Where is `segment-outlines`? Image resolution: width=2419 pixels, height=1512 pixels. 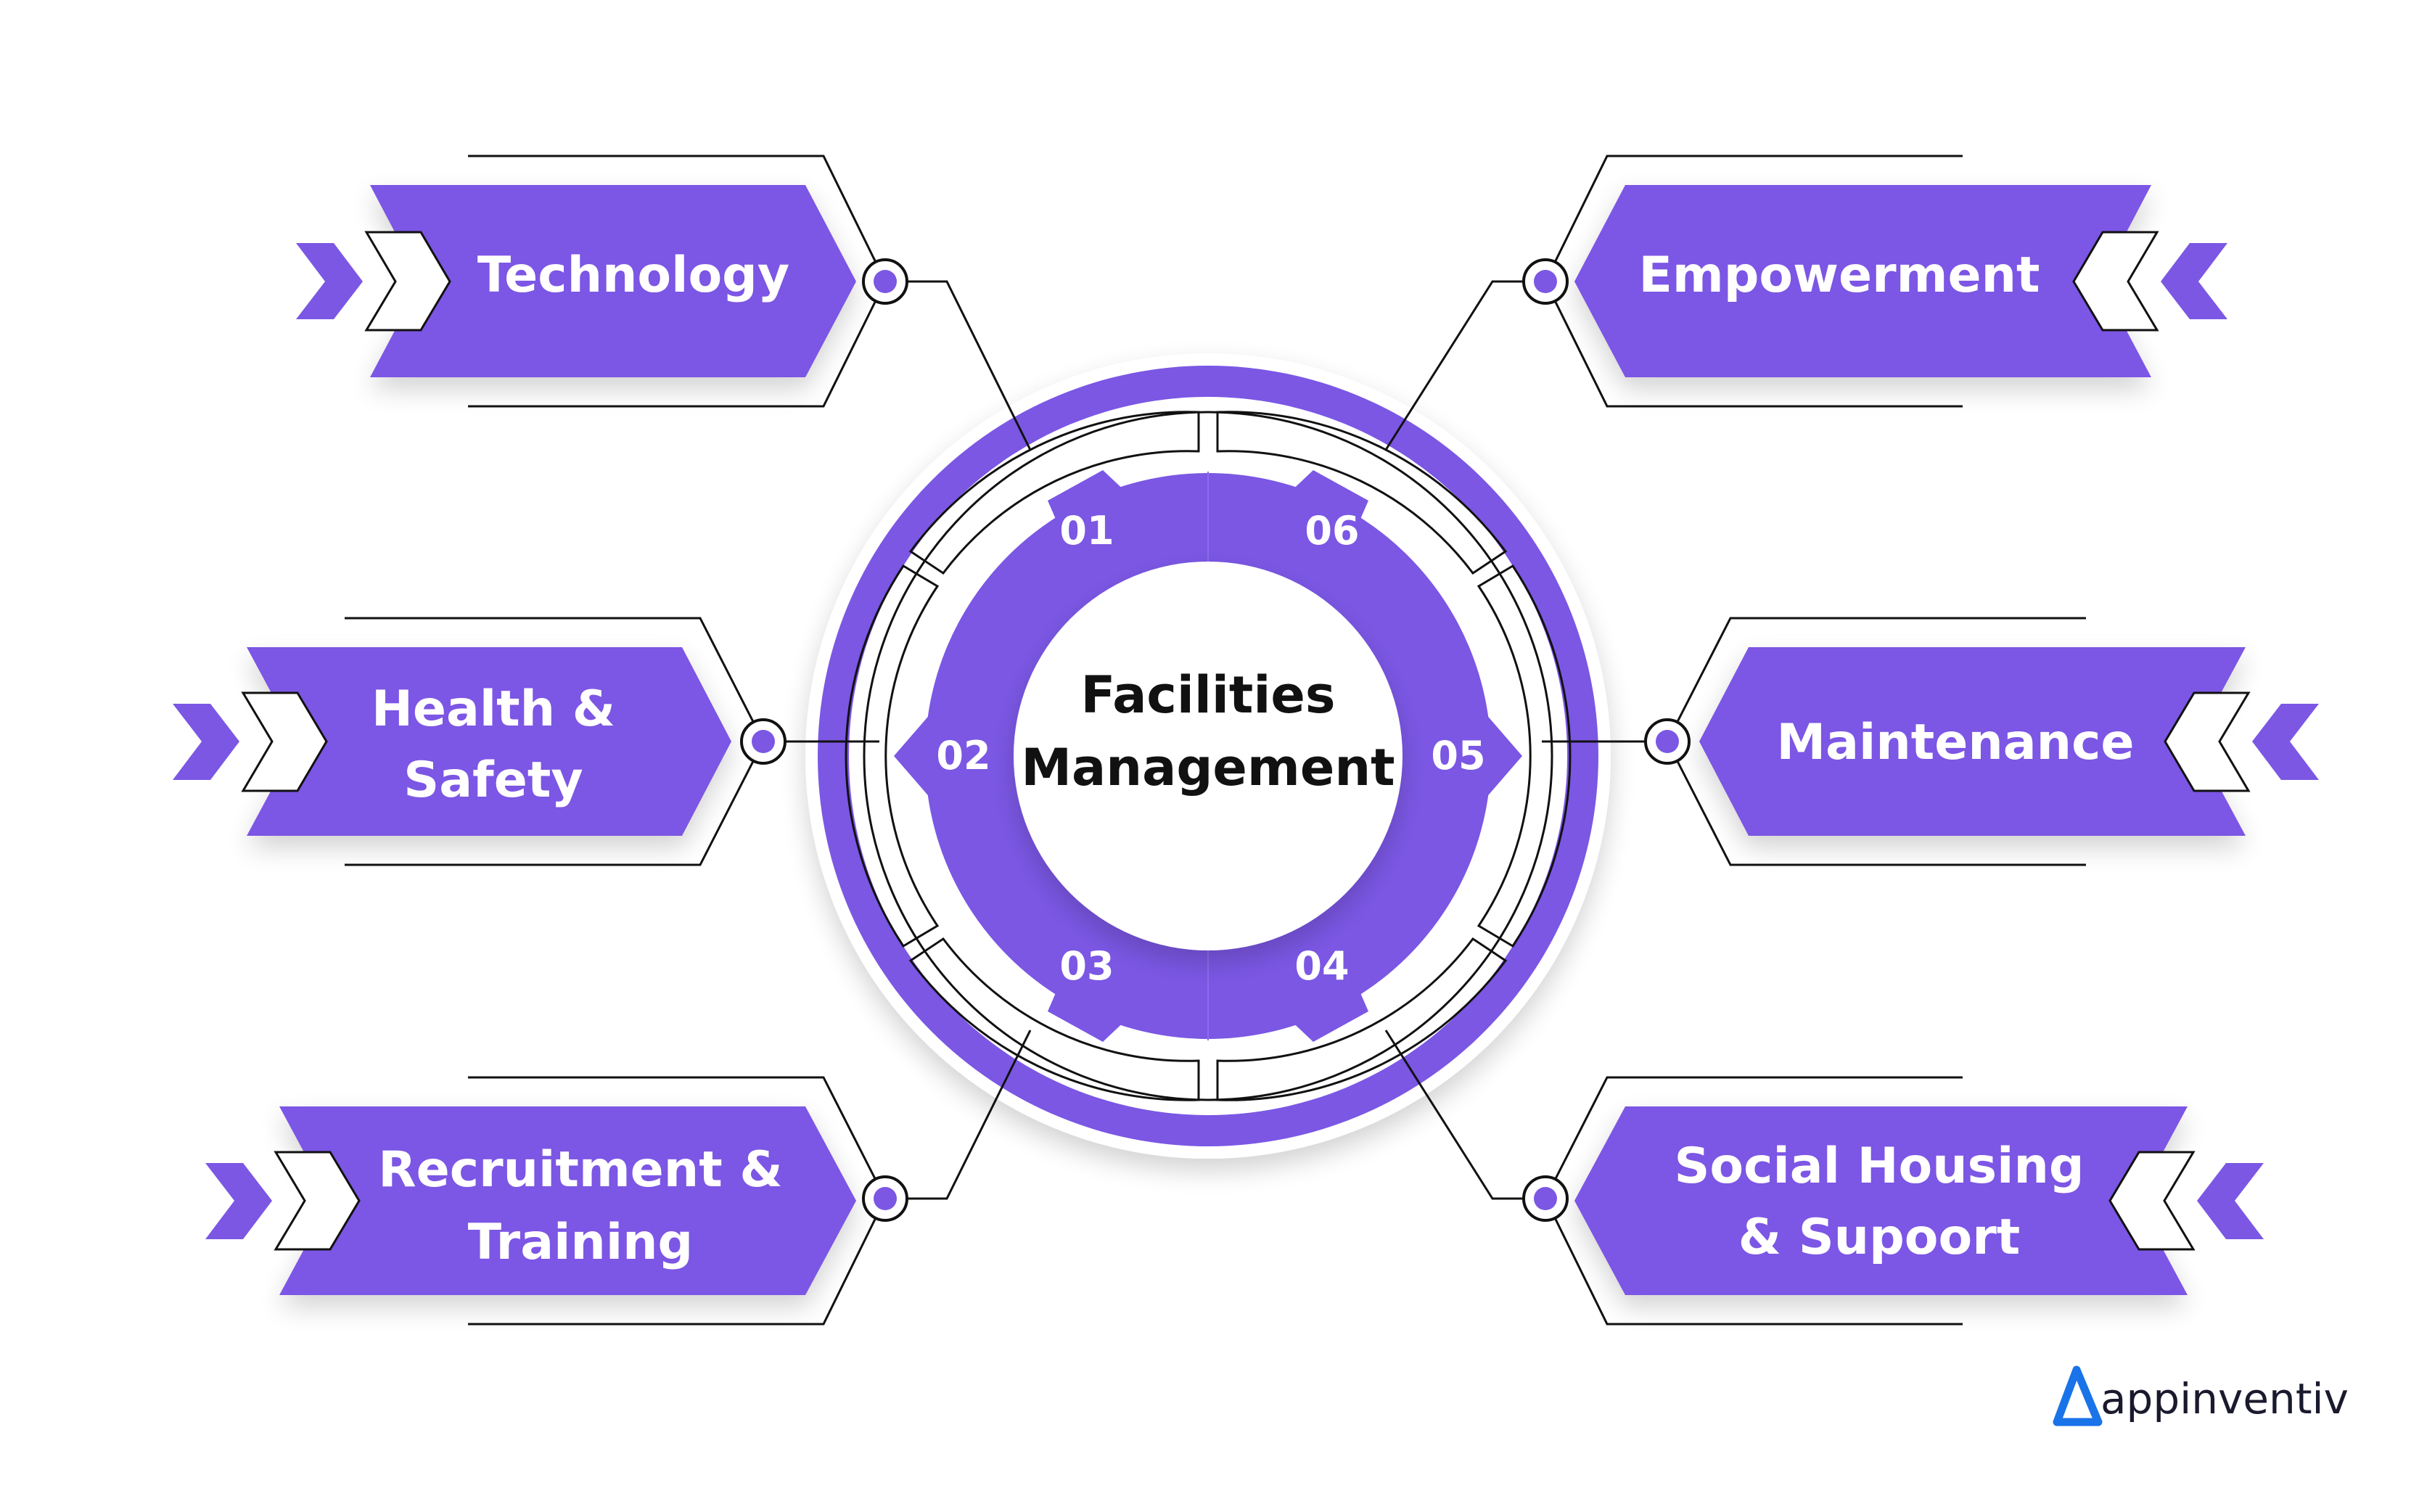
segment-outlines is located at coordinates (1208, 756).